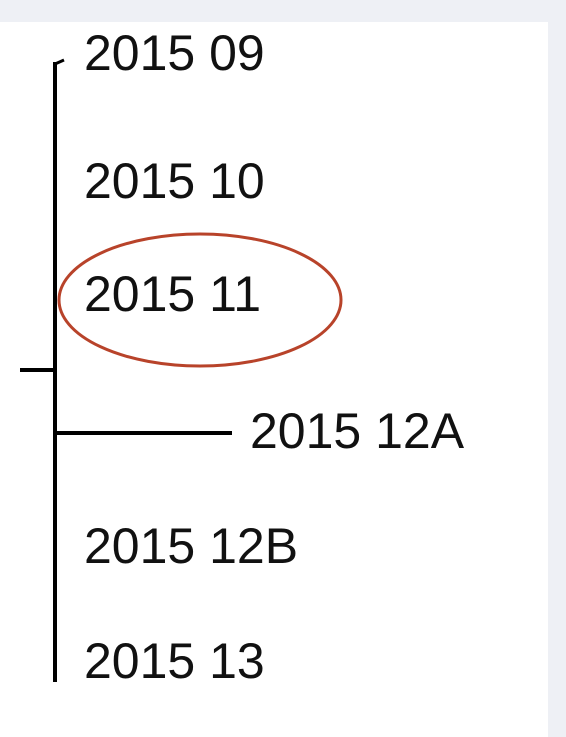 The image size is (566, 737). Describe the element at coordinates (59, 62) in the screenshot. I see `top-tick` at that location.